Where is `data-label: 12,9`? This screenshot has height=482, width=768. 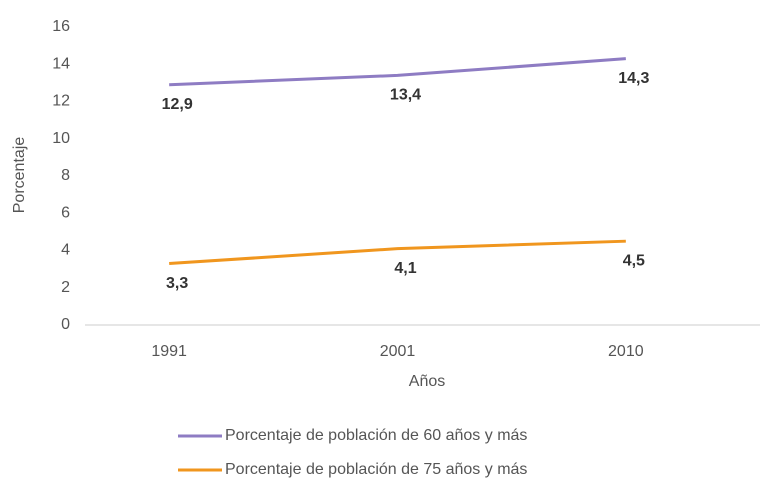
data-label: 12,9 is located at coordinates (177, 104).